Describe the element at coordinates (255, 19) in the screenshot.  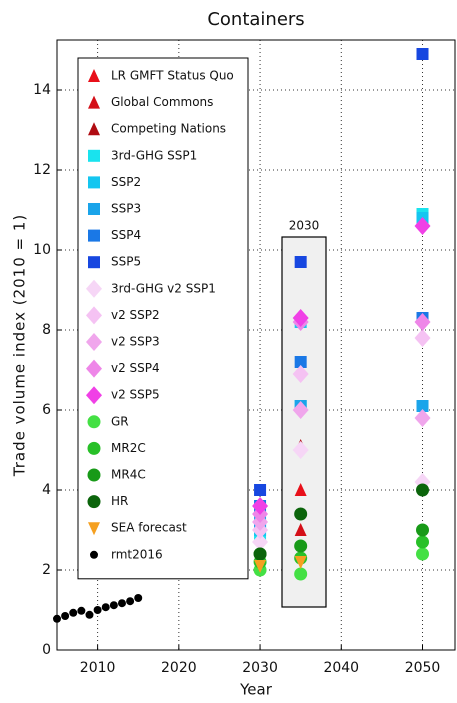
I see `chart-title: Containers` at that location.